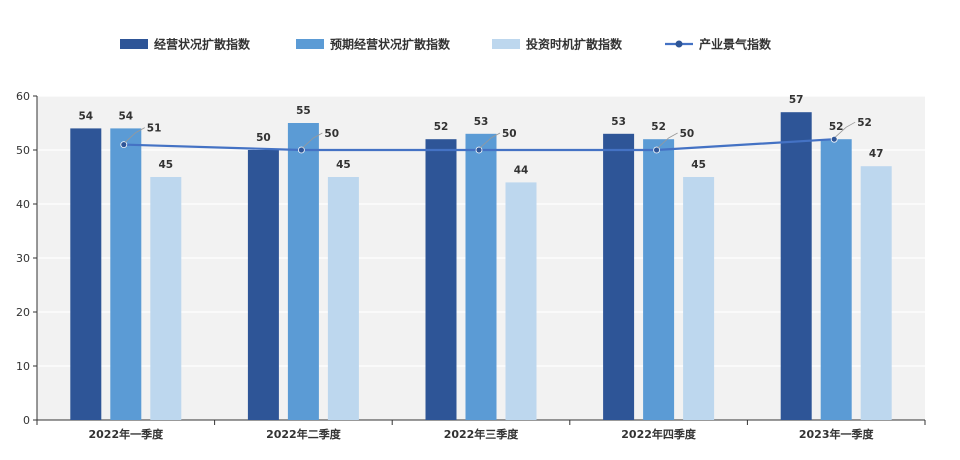 The height and width of the screenshot is (460, 960). Describe the element at coordinates (482, 434) in the screenshot. I see `x-category-label: 2022年三季度` at that location.